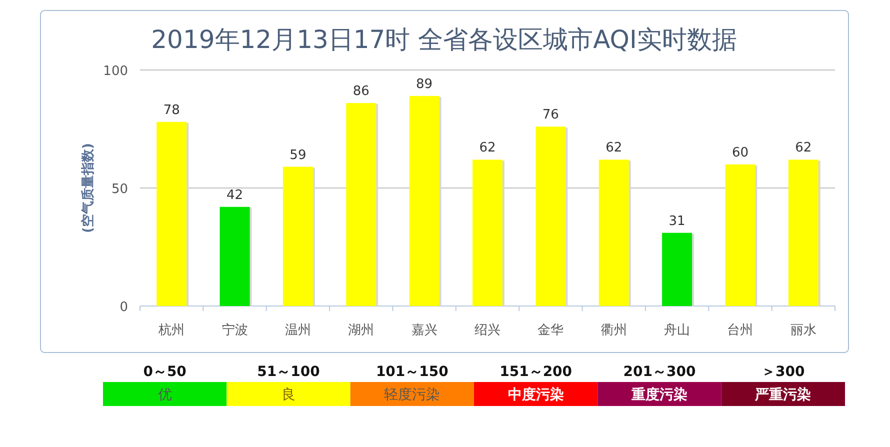 The width and height of the screenshot is (890, 447). Describe the element at coordinates (424, 84) in the screenshot. I see `data-label: 89` at that location.